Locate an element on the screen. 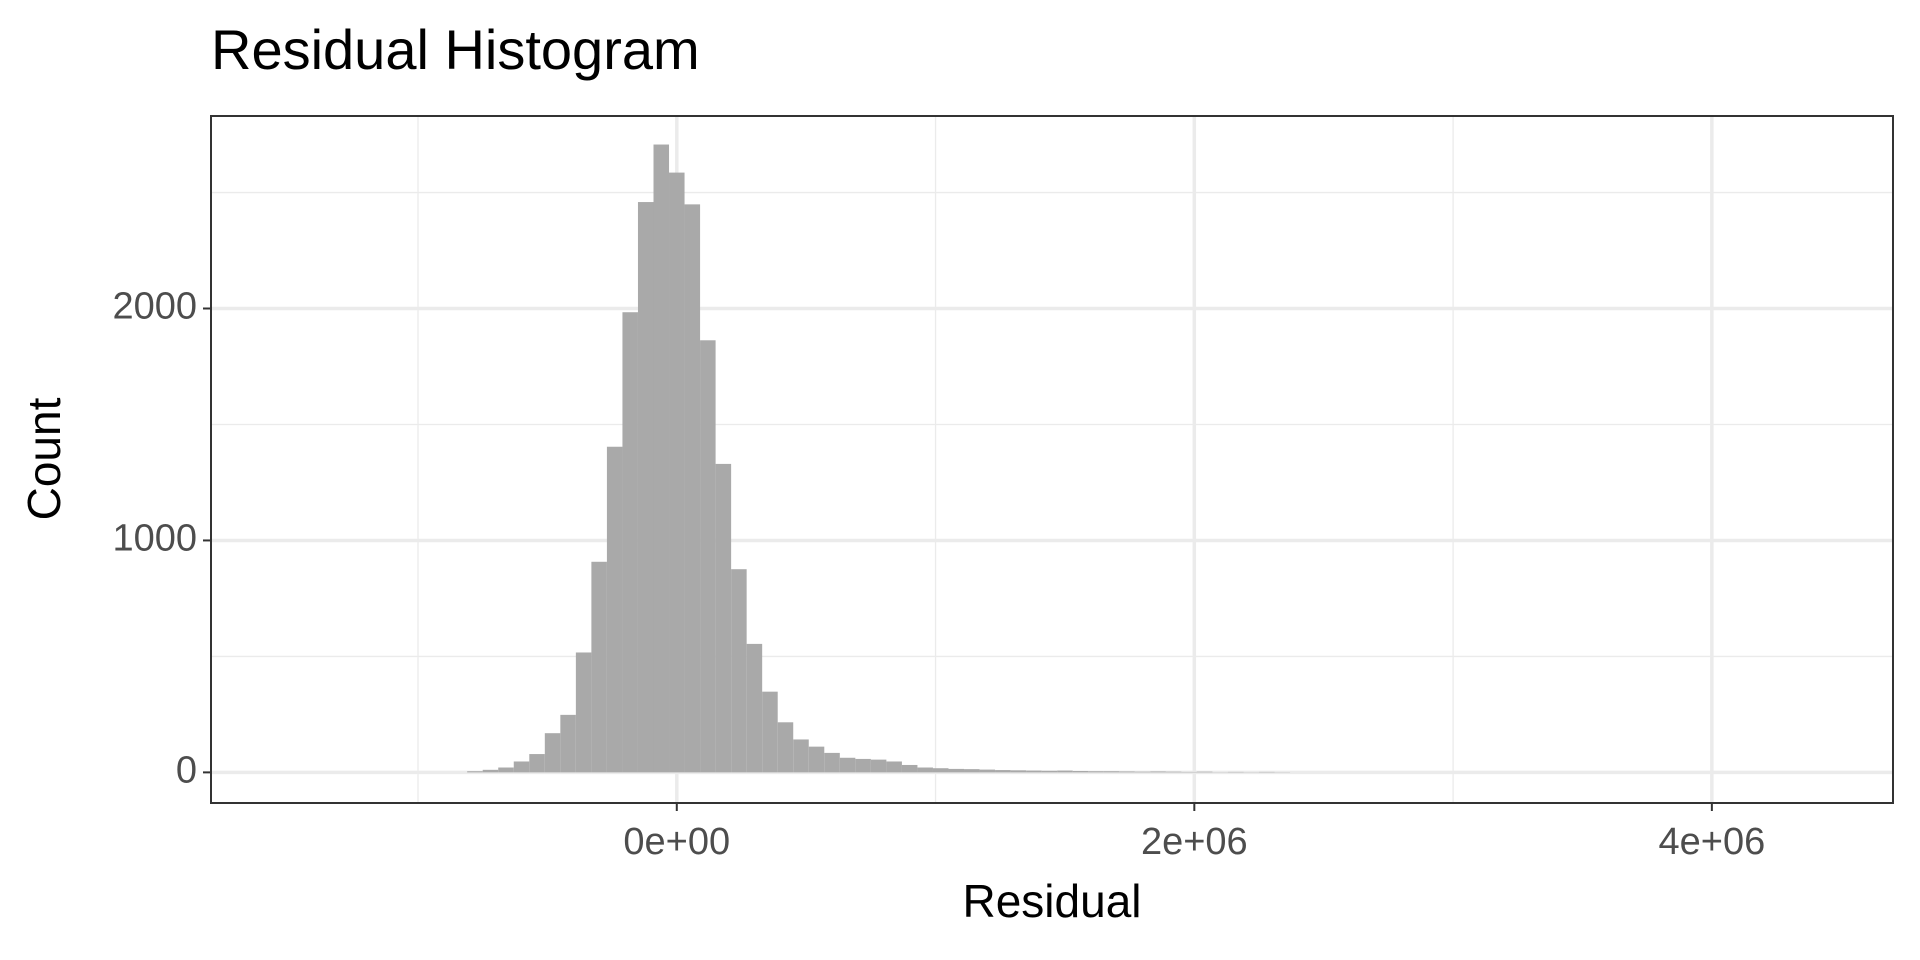  y-tick-label: 0 is located at coordinates (186, 770).